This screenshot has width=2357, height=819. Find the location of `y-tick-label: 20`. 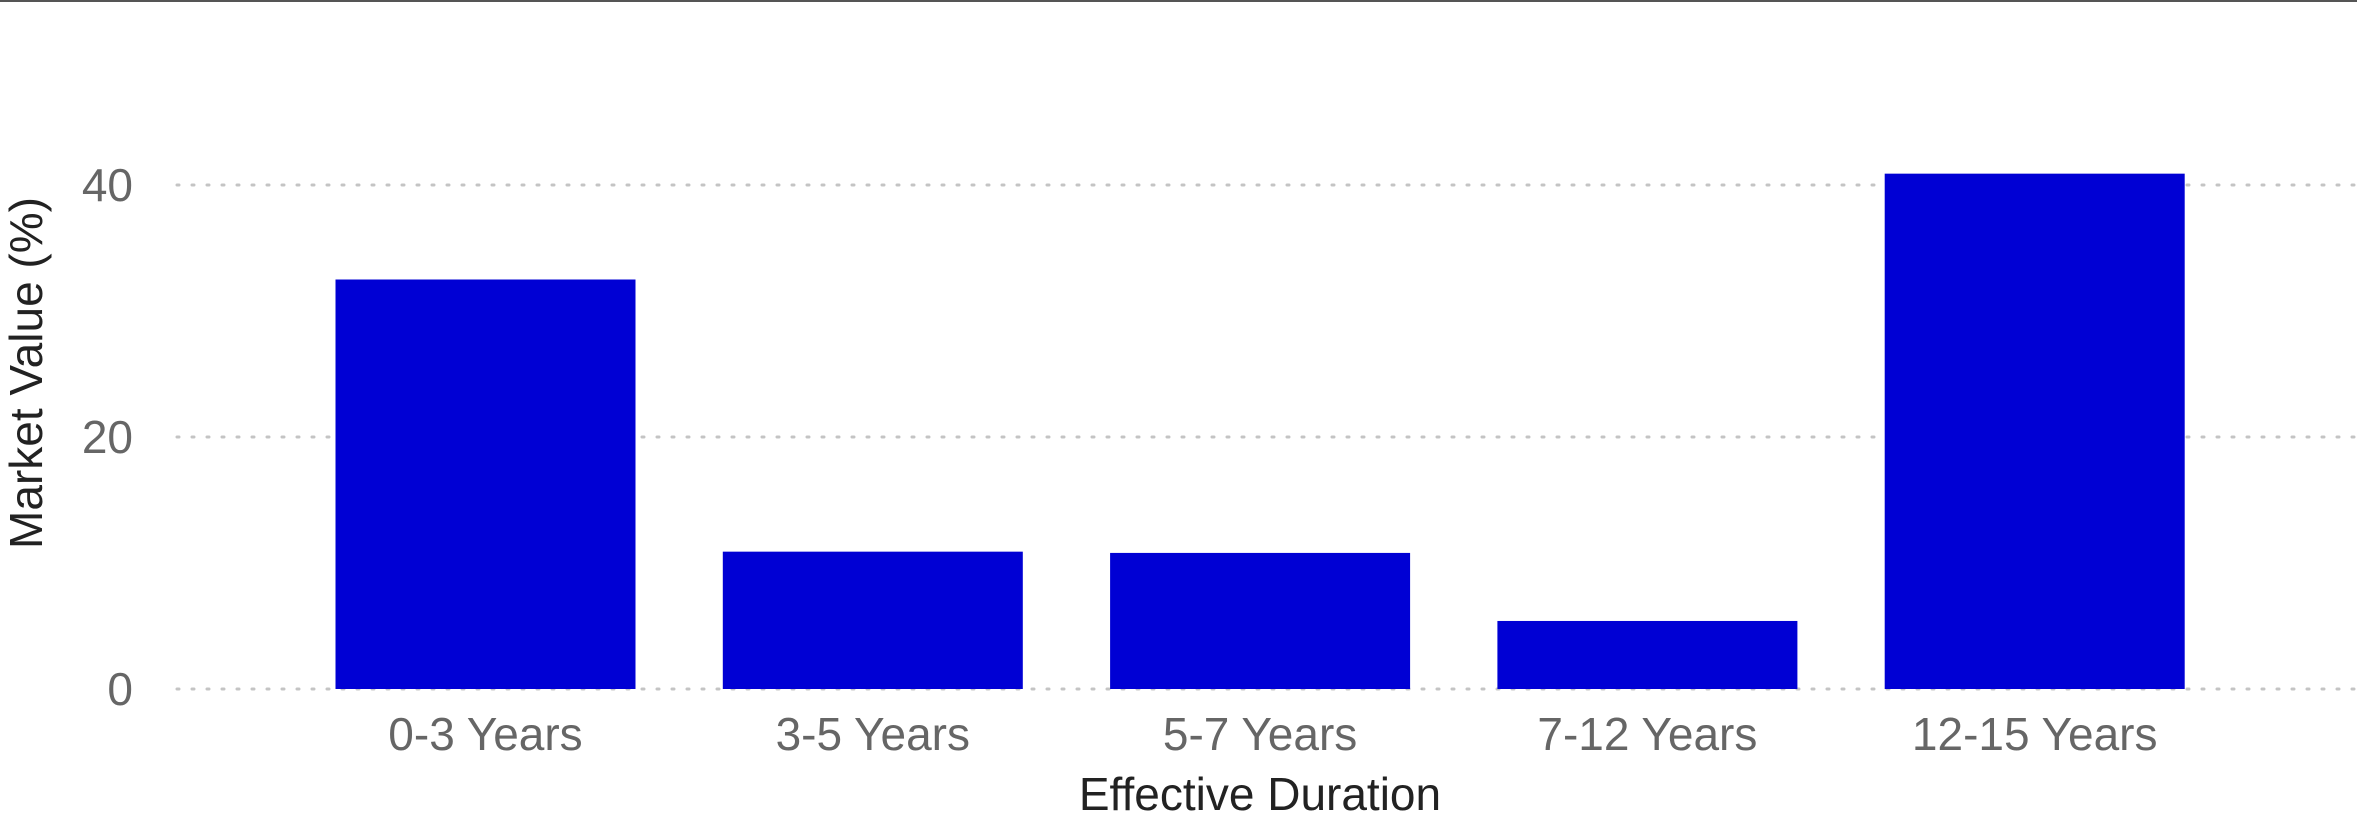

y-tick-label: 20 is located at coordinates (107, 437).